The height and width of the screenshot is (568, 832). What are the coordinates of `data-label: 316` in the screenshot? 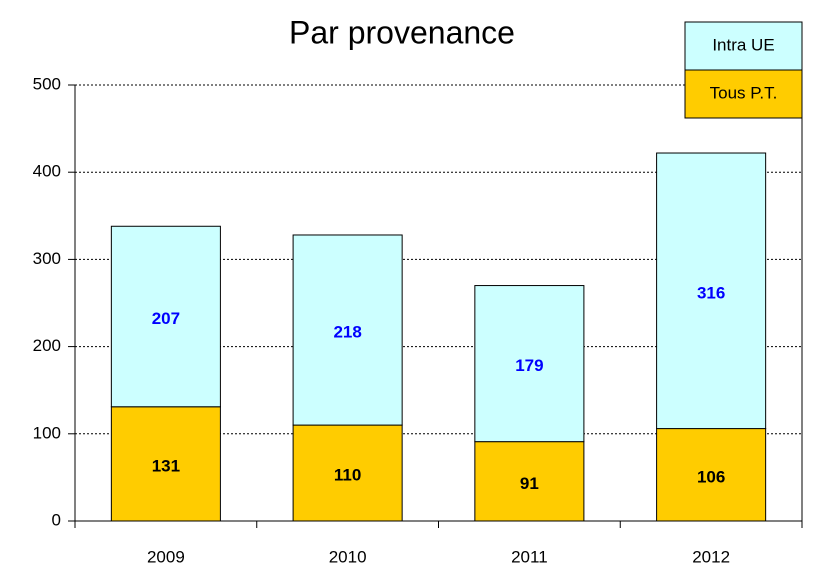 It's located at (711, 292).